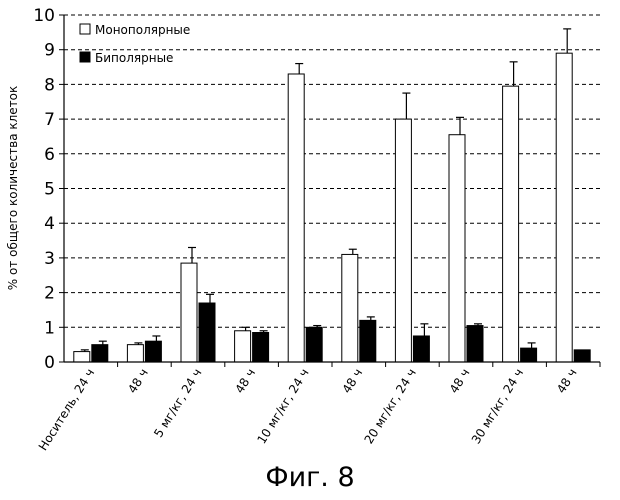  Describe the element at coordinates (85, 29) in the screenshot. I see `legend-swatch-monopolar` at that location.